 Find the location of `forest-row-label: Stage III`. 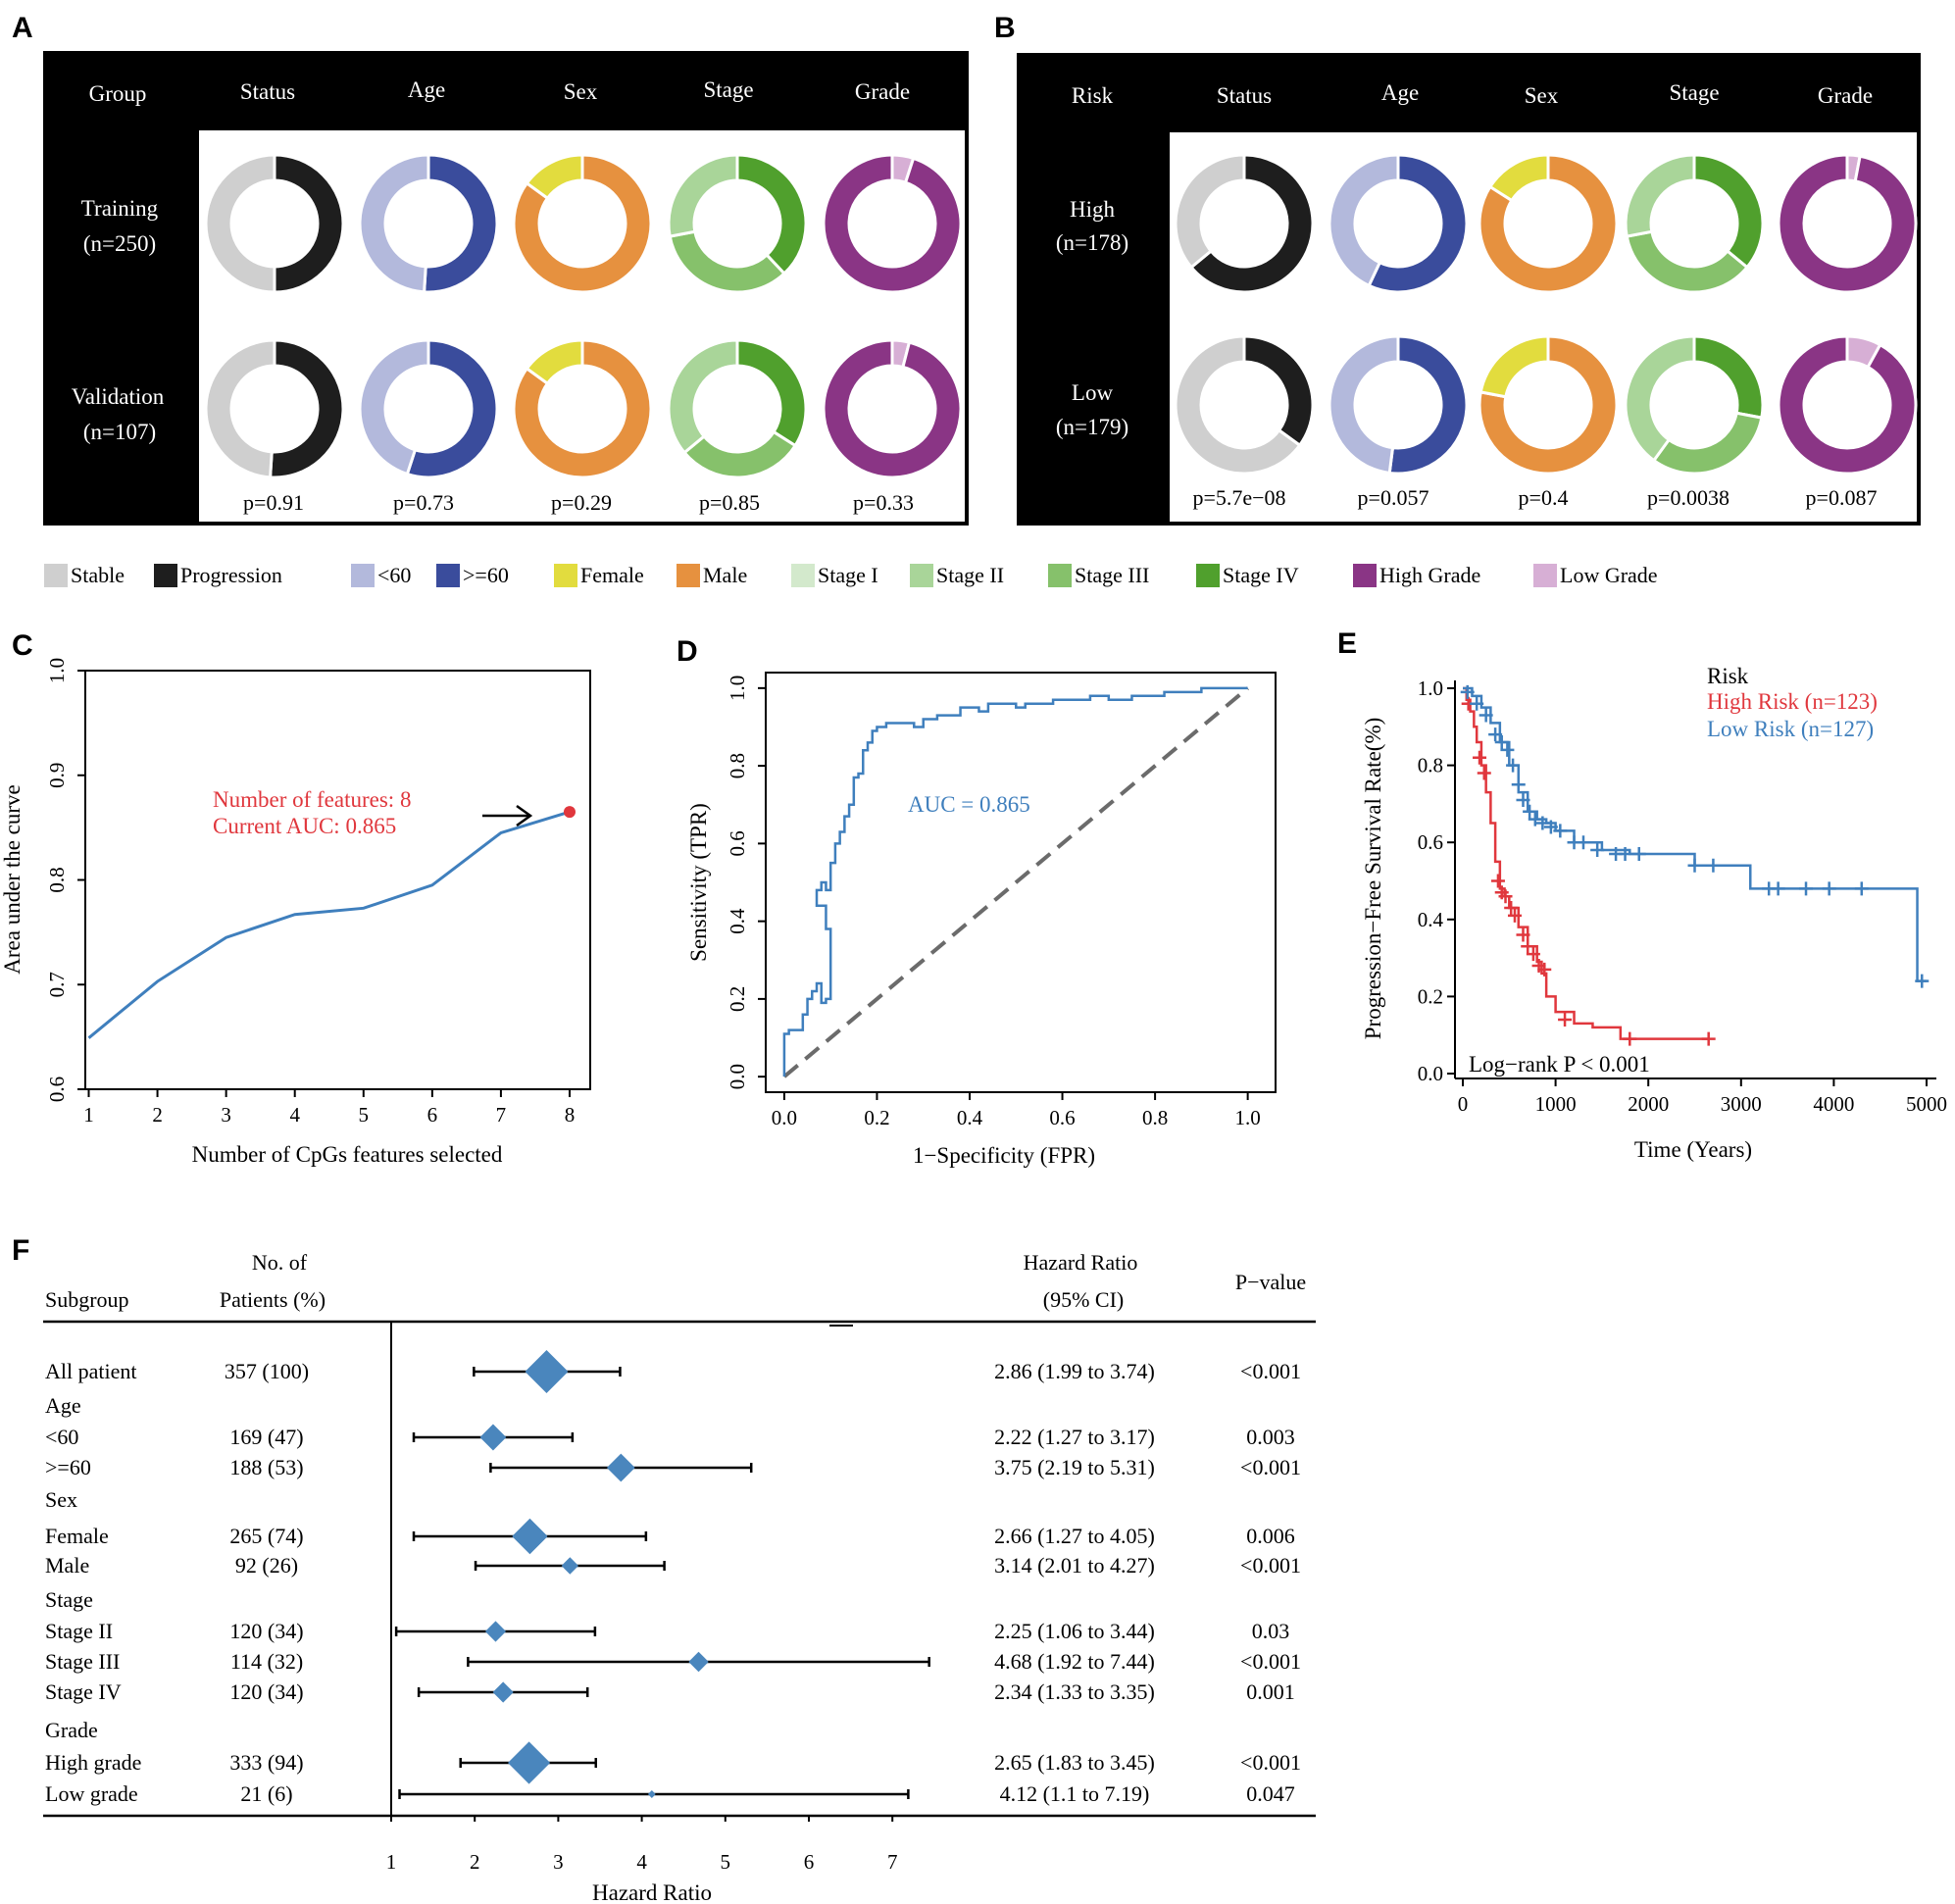

forest-row-label: Stage III is located at coordinates (82, 1661).